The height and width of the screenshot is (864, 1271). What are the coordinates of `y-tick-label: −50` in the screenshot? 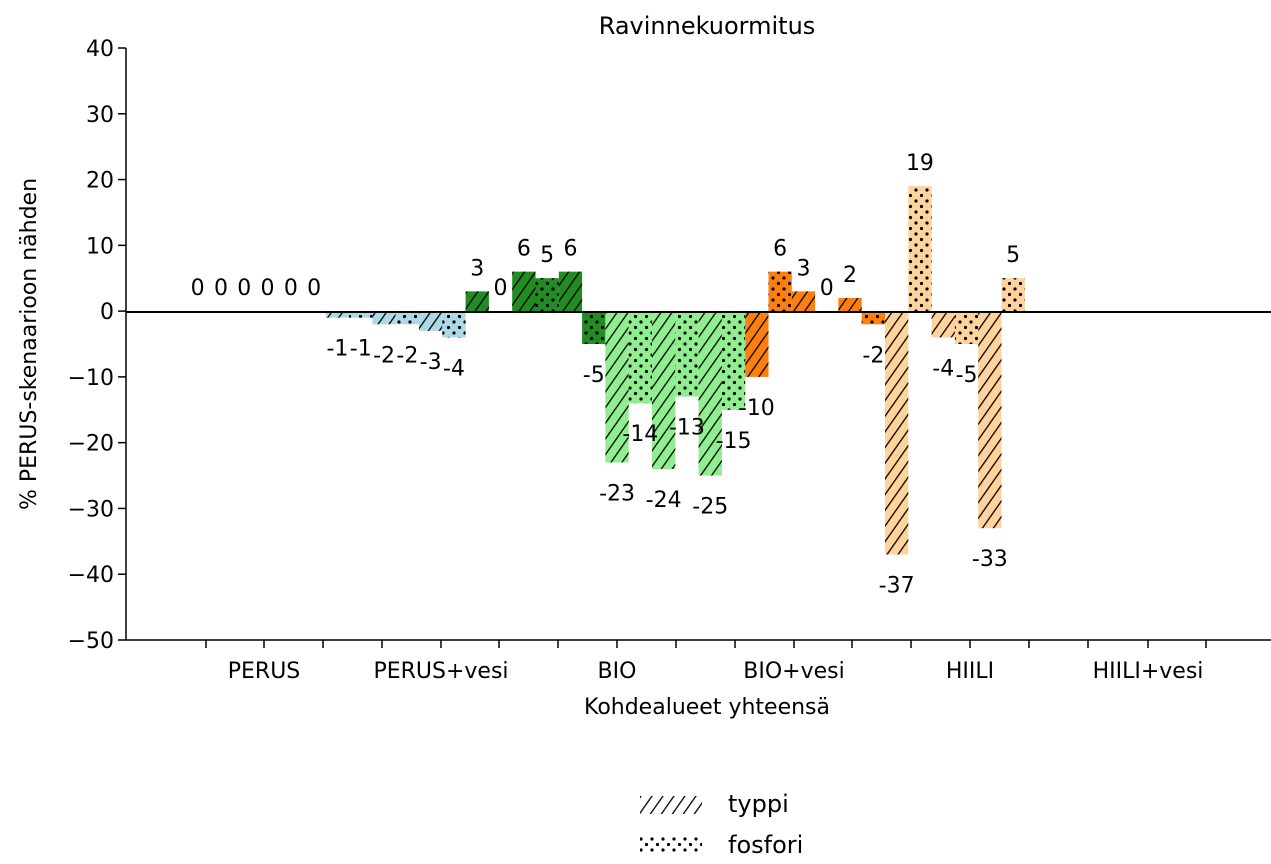 It's located at (91, 641).